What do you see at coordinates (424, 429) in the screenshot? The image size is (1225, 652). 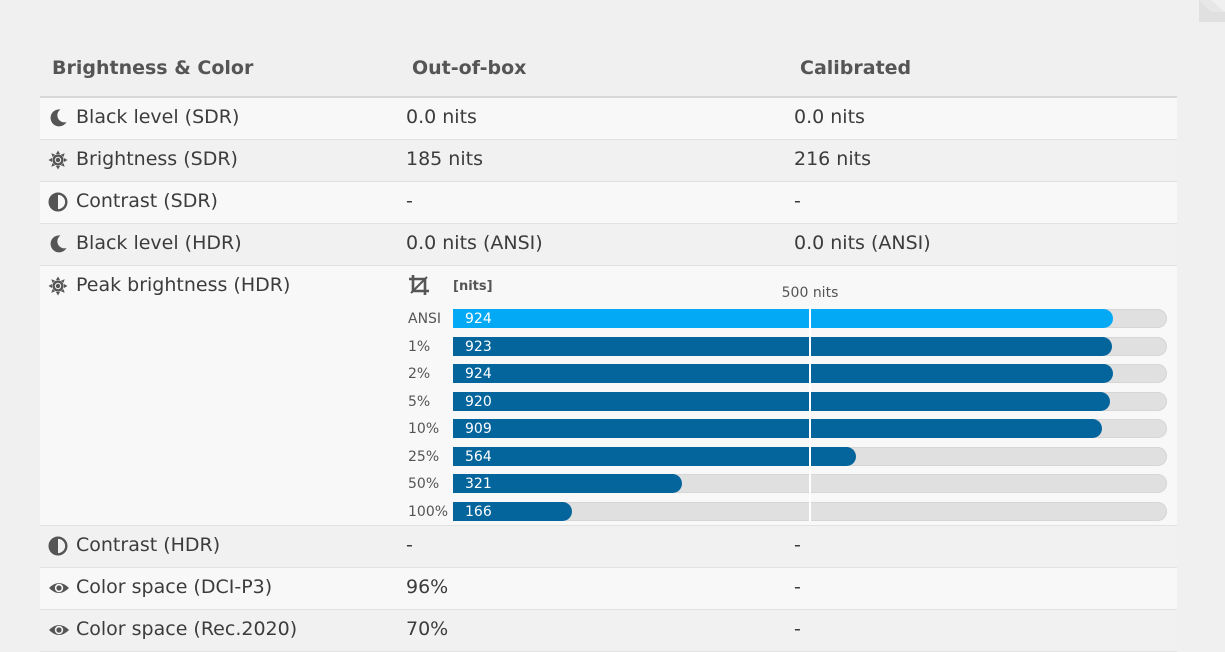 I see `bar-category-label: 10%` at bounding box center [424, 429].